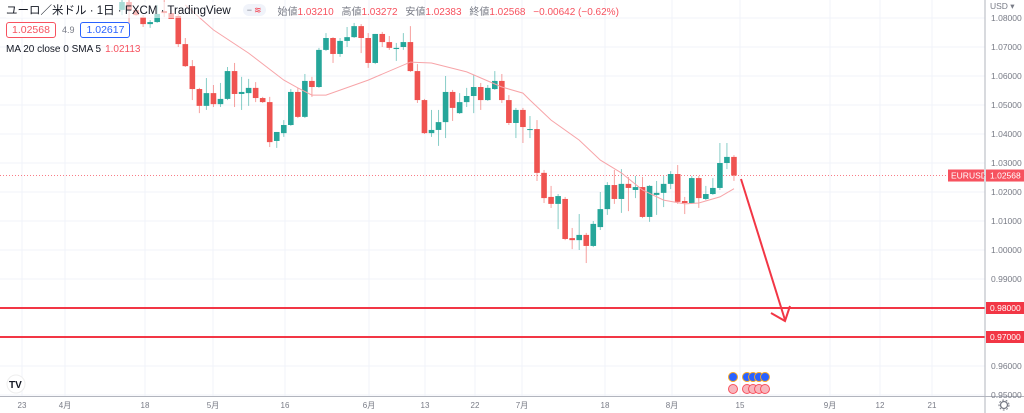  Describe the element at coordinates (512, 322) in the screenshot. I see `horizontal-lines: 0.98000 0.97000` at that location.